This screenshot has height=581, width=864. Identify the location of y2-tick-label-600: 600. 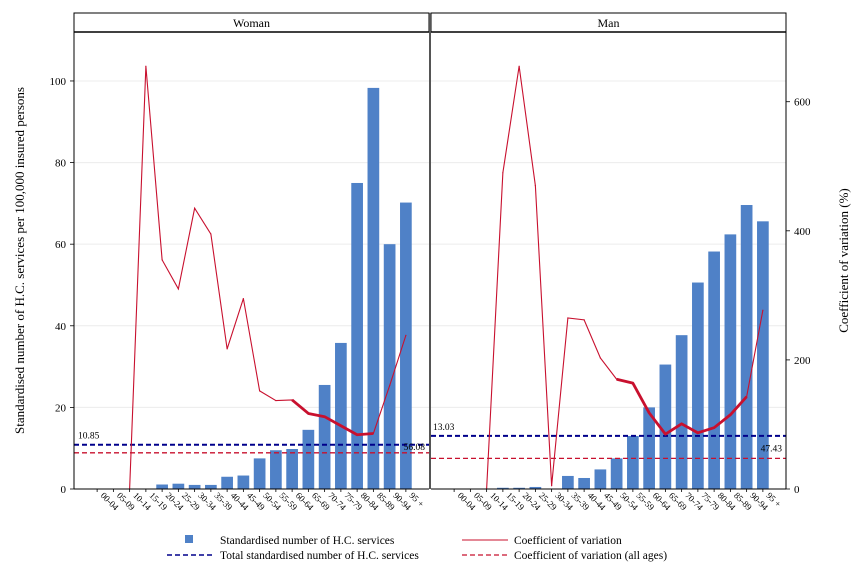
(802, 103).